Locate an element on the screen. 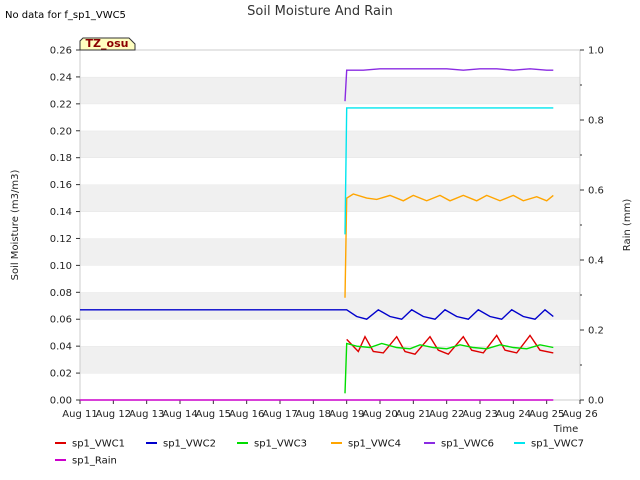 This screenshot has width=640, height=480. station-label: TZ_osu is located at coordinates (107, 43).